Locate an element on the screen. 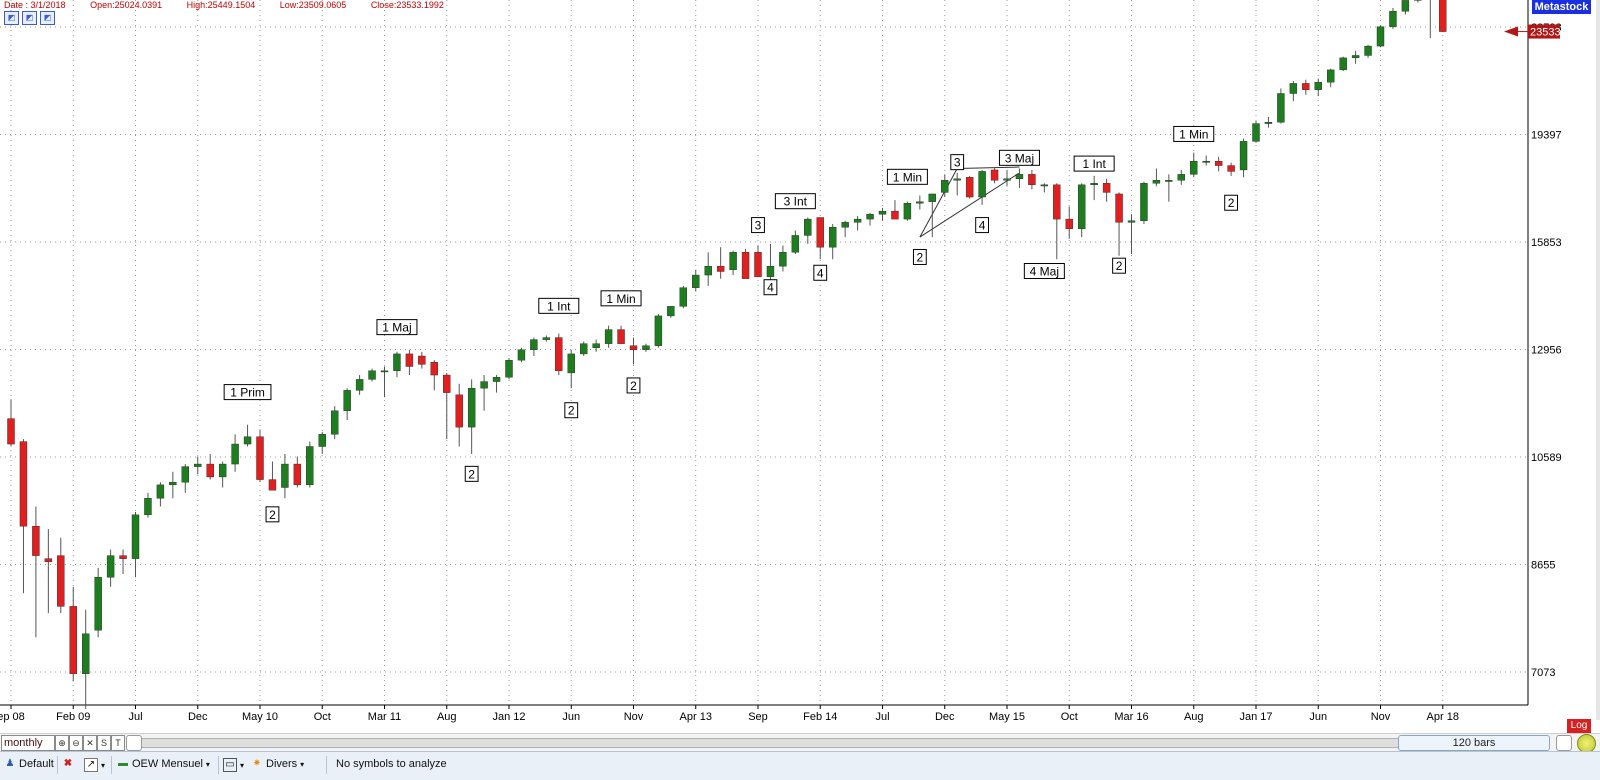 Image resolution: width=1600 pixels, height=780 pixels. header-close: Close:23533.1992 is located at coordinates (407, 5).